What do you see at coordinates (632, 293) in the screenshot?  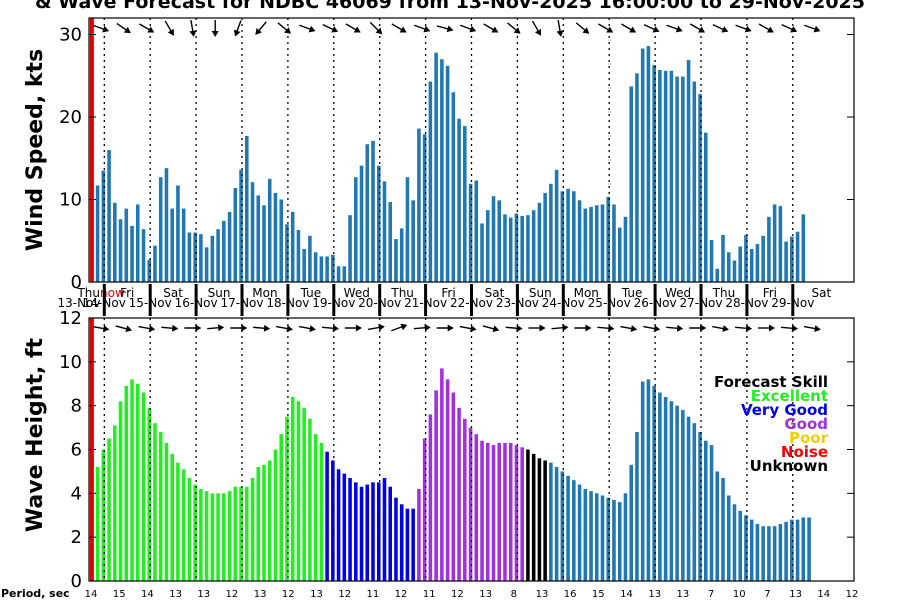 I see `day-name-label: Tue` at bounding box center [632, 293].